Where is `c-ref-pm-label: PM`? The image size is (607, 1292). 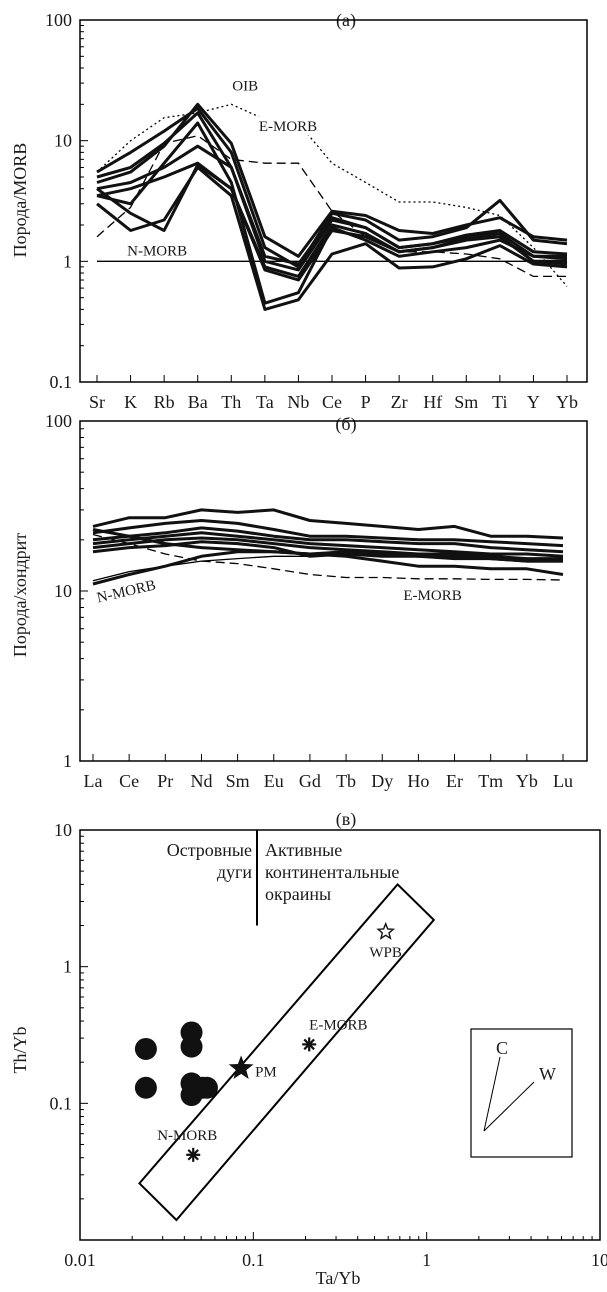 c-ref-pm-label: PM is located at coordinates (266, 1072).